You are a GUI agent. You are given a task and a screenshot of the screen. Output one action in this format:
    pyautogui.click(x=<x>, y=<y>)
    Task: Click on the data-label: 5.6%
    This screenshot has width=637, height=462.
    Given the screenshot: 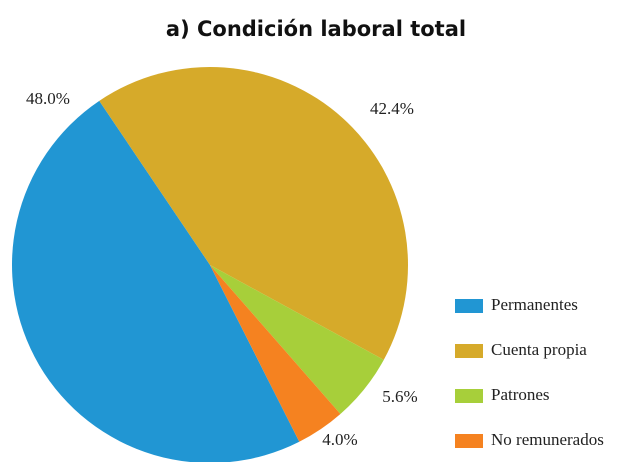 What is the action you would take?
    pyautogui.click(x=399, y=396)
    